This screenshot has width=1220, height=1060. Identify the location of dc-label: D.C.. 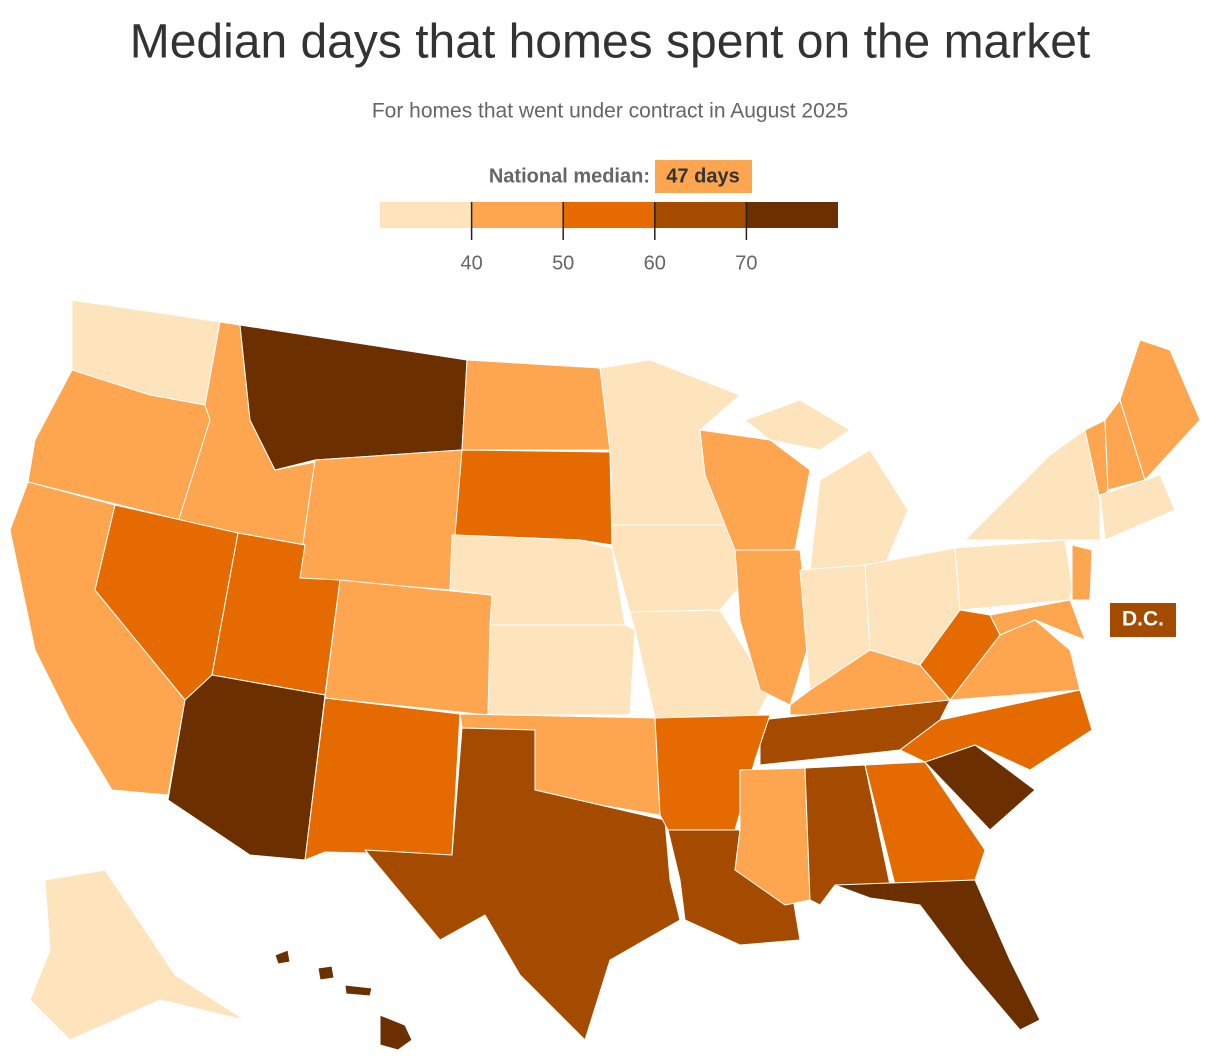
(1143, 619).